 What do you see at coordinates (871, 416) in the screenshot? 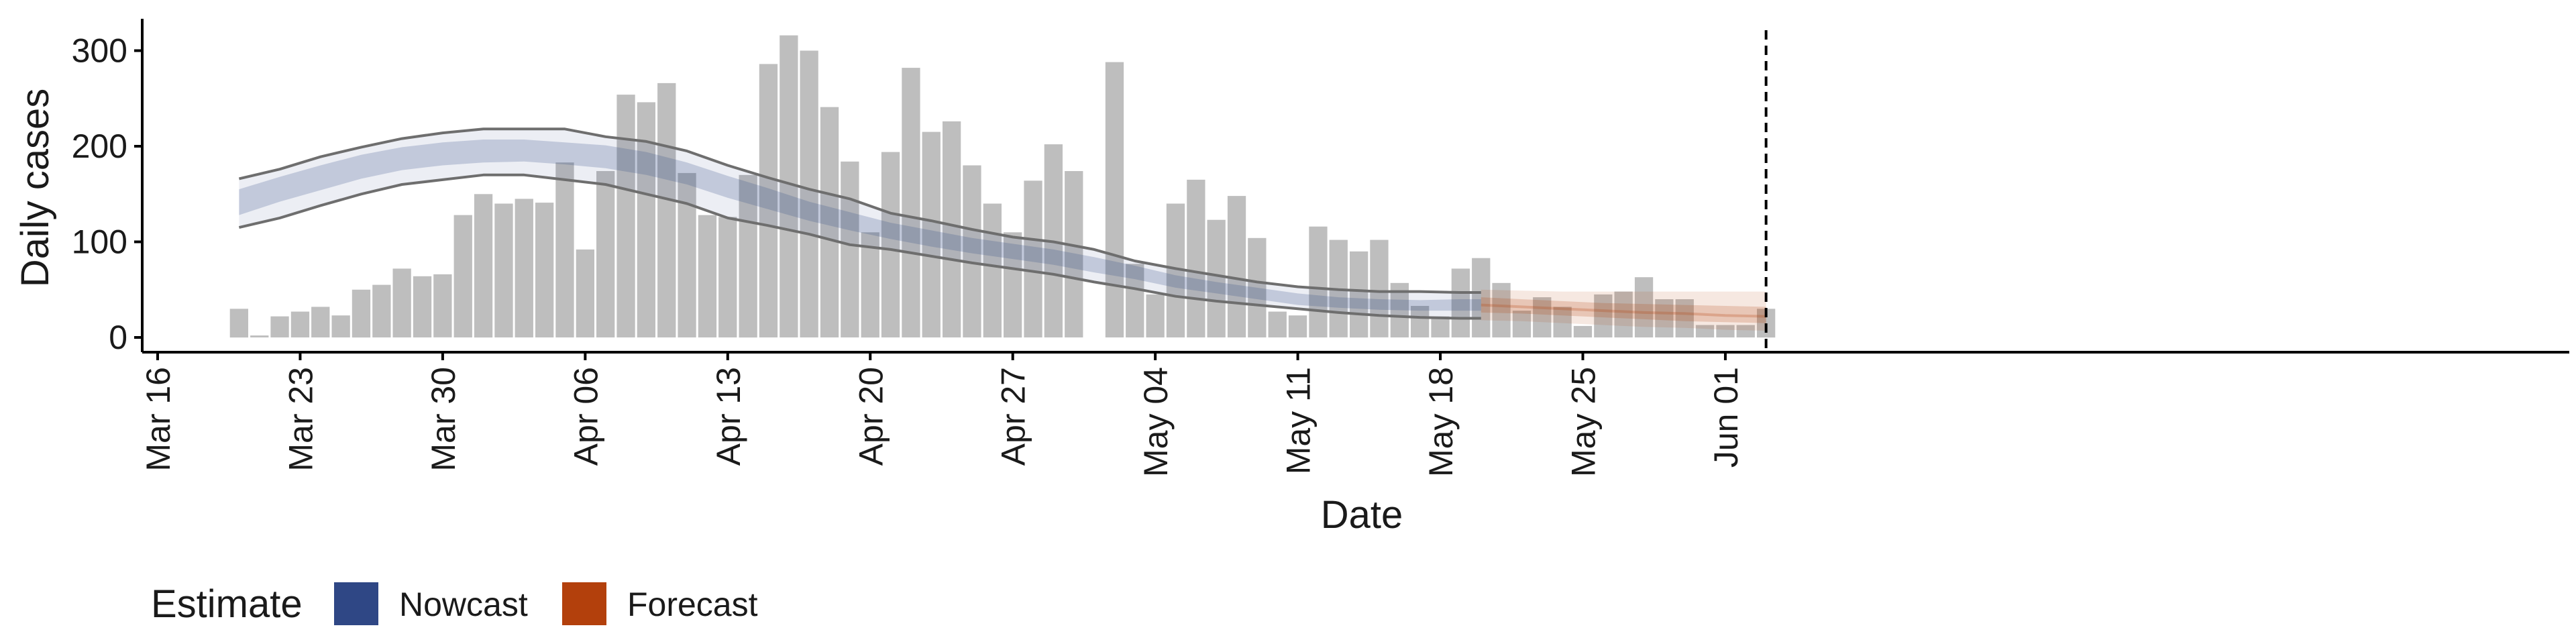
I see `x-tick-label: Apr 20` at bounding box center [871, 416].